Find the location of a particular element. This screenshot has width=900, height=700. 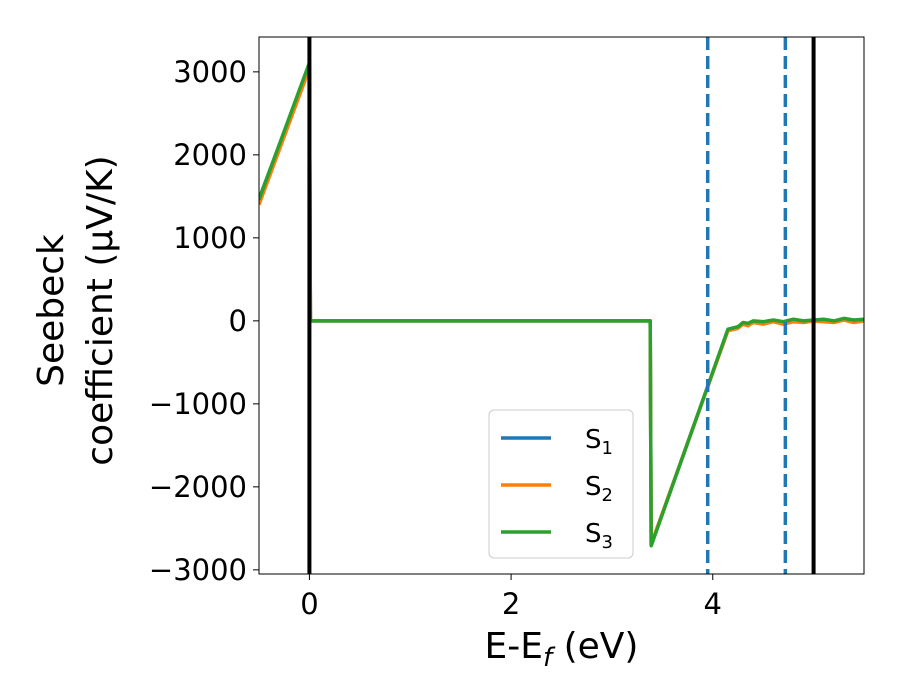

y-tick-label: −2000 is located at coordinates (198, 487).